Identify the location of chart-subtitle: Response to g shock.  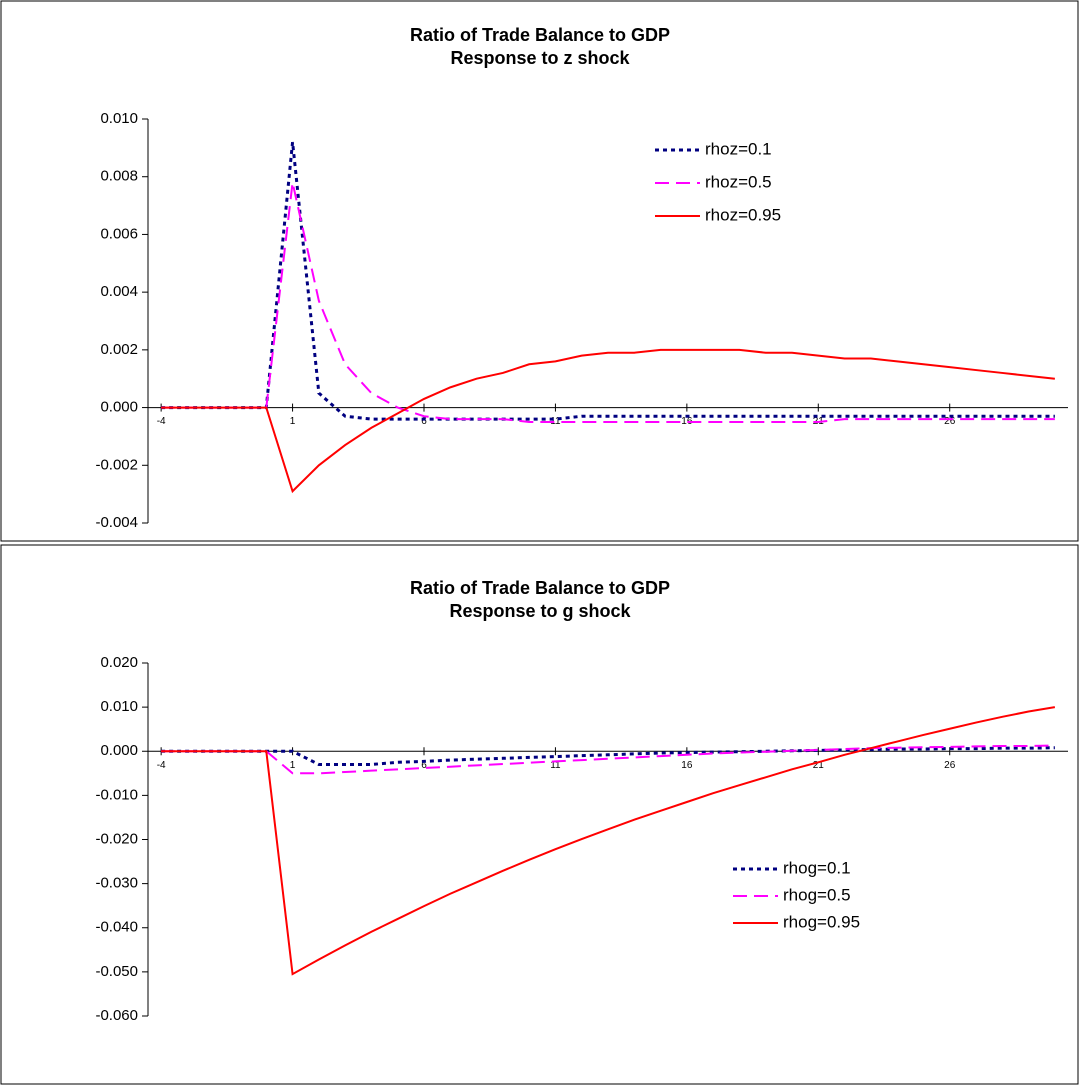
(540, 611).